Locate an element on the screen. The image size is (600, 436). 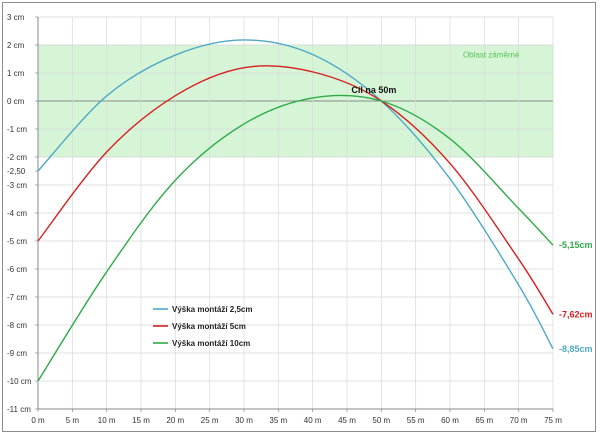
y-tick-label: -8 cm is located at coordinates (17, 325).